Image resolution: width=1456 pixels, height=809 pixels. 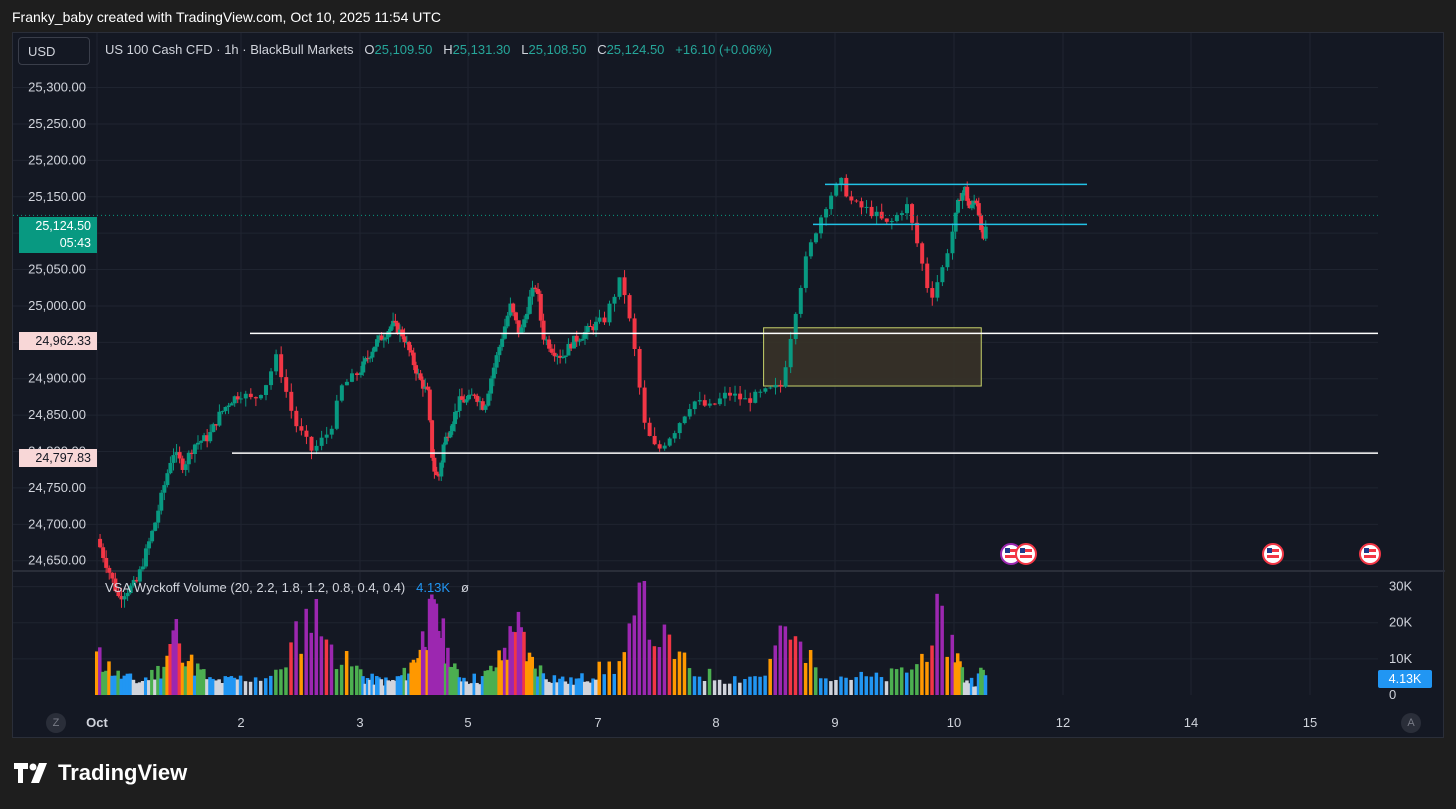 I want to click on time-tick-label: 8, so click(x=715, y=722).